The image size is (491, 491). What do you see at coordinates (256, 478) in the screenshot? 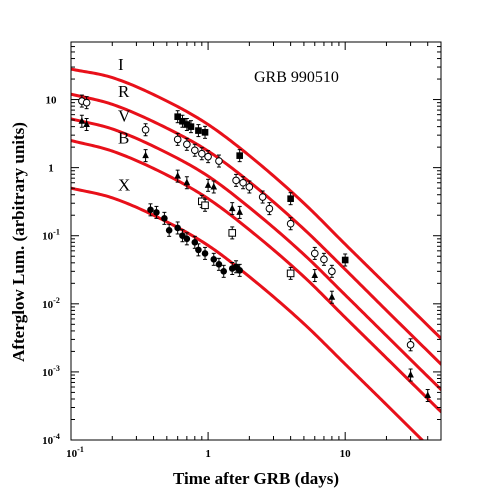
I see `x-axis-title: Time after GRB (days)` at bounding box center [256, 478].